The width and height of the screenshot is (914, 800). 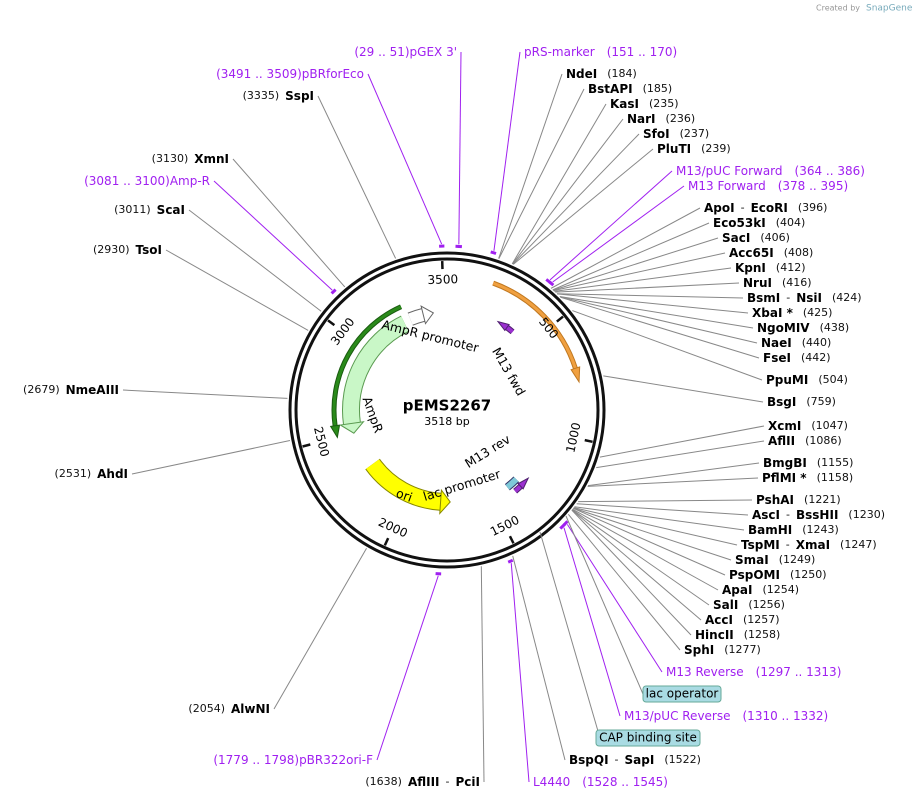 What do you see at coordinates (817, 515) in the screenshot?
I see `enzyme-name: BssHII` at bounding box center [817, 515].